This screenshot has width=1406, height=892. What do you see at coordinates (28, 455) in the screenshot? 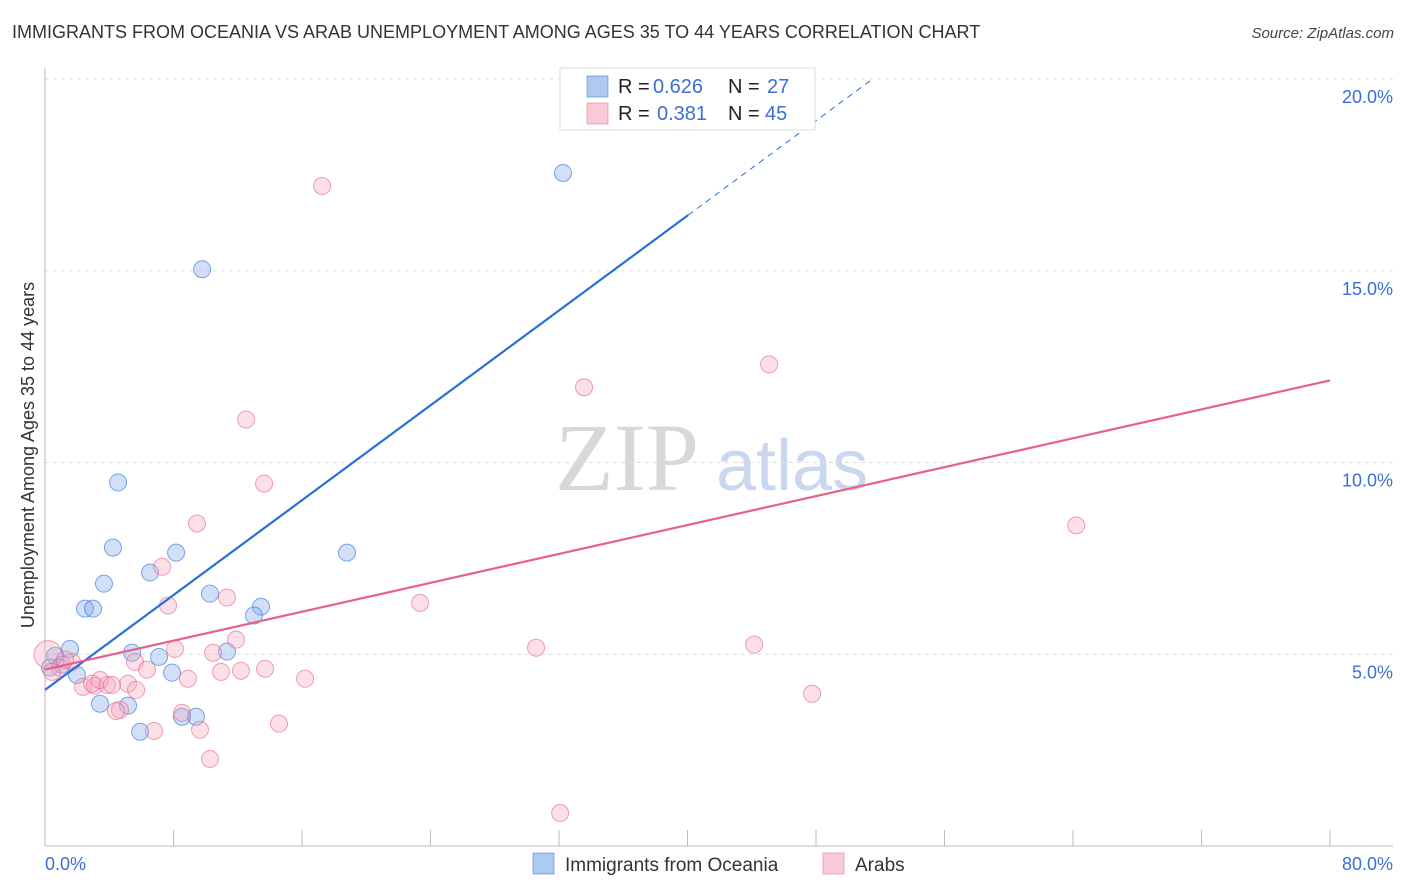
I see `y-axis-label: Unemployment Among Ages 35 to 44 years` at bounding box center [28, 455].